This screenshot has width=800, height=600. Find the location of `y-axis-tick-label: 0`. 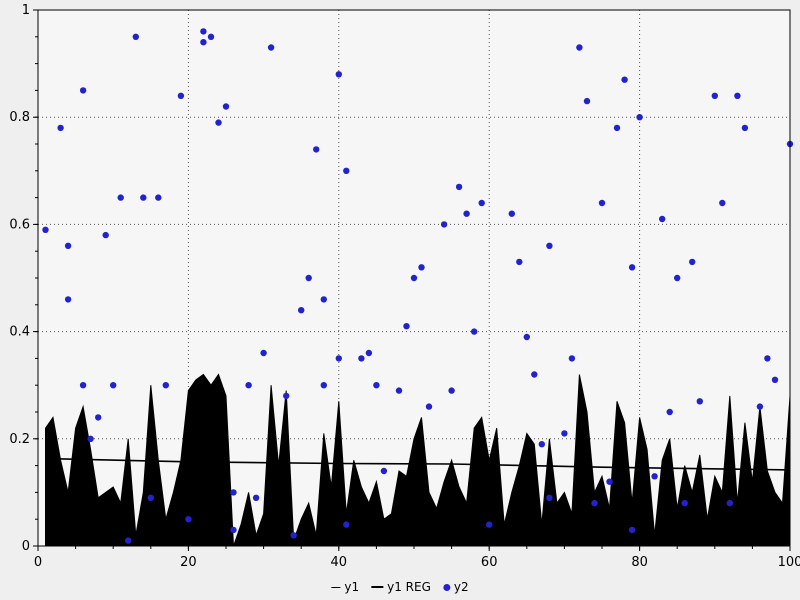

y-axis-tick-label: 0 is located at coordinates (26, 546).